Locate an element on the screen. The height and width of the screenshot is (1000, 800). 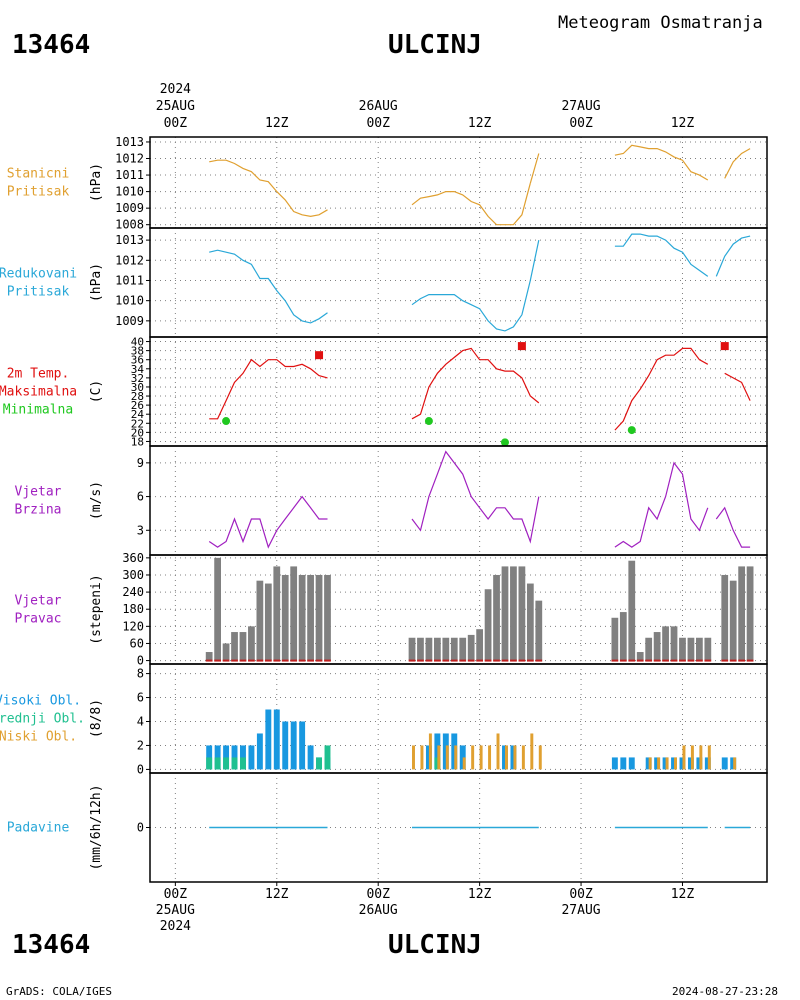
wind_direction-ytick-label: 180 is located at coordinates (133, 609).